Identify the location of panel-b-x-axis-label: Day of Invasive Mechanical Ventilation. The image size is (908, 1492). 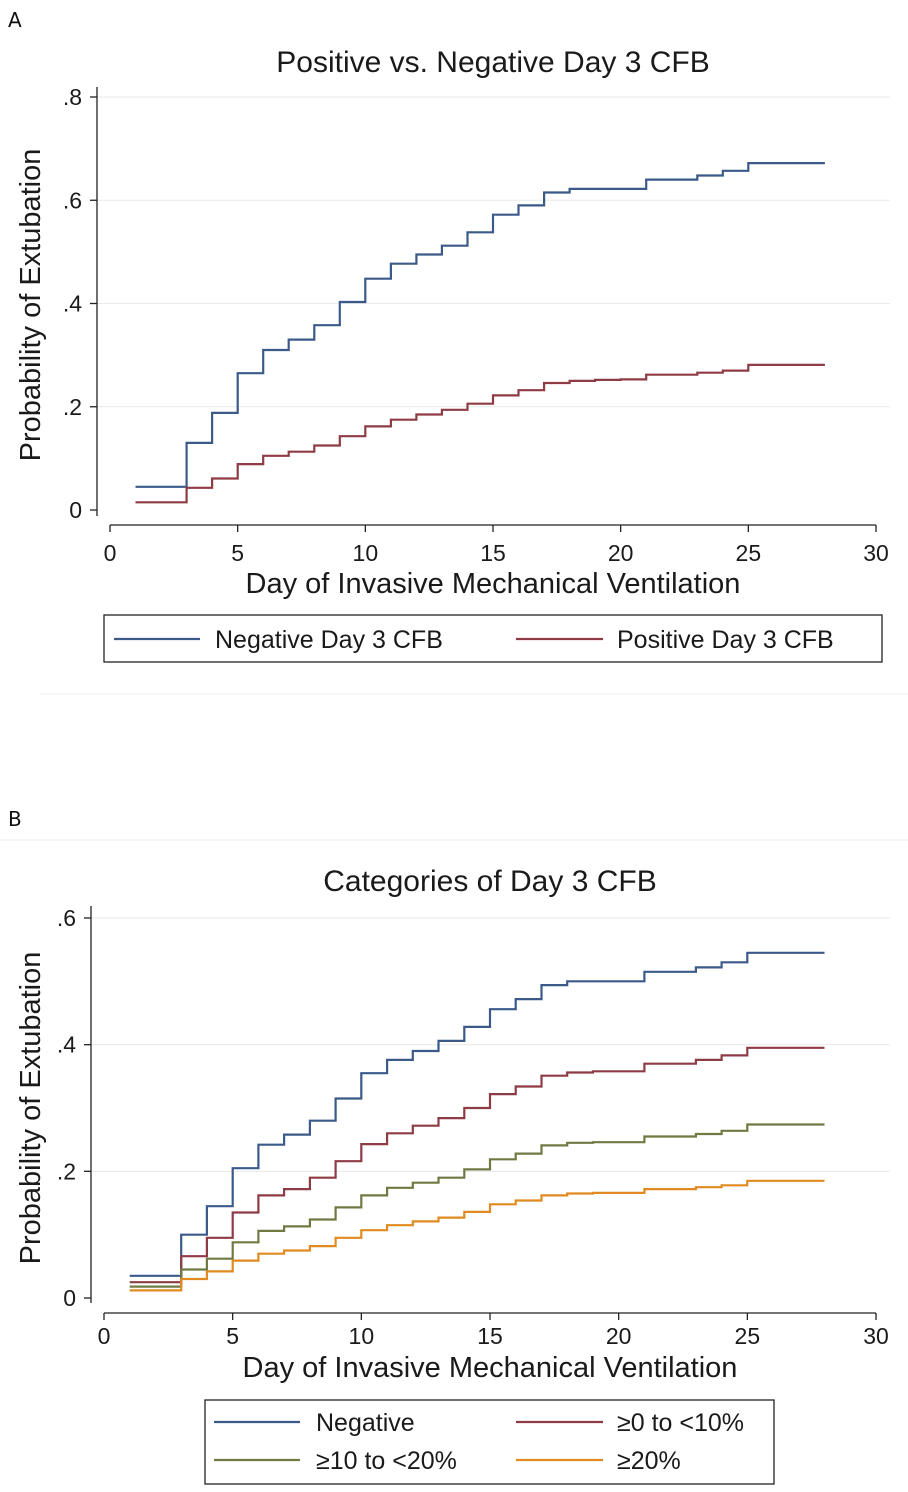
(490, 1368).